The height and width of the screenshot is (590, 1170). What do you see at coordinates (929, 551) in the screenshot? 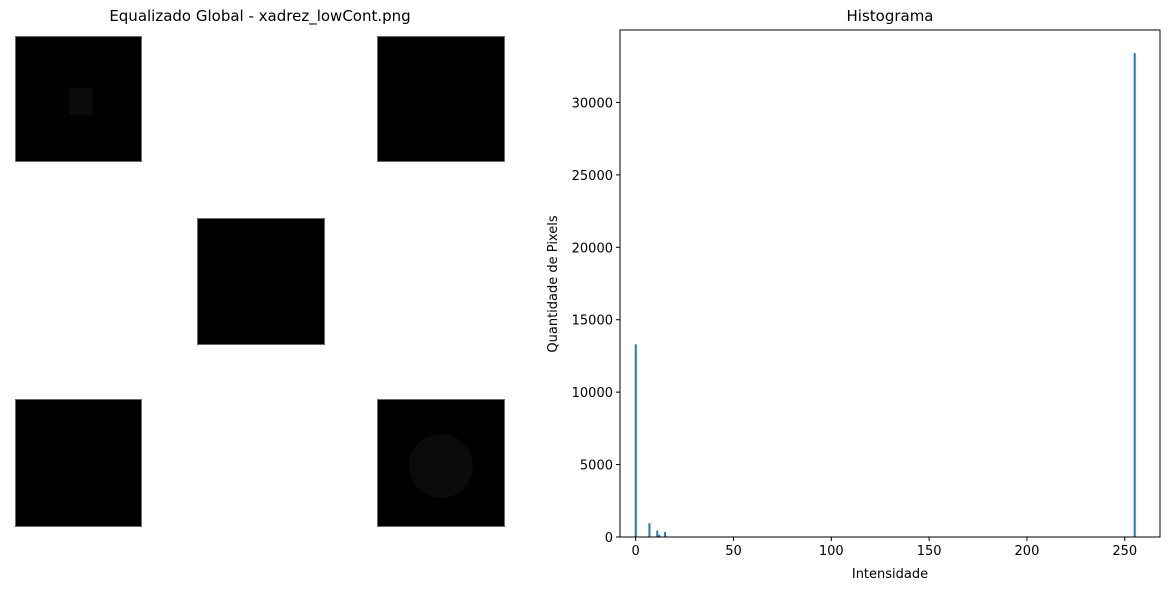
I see `x-tick-label: 150` at bounding box center [929, 551].